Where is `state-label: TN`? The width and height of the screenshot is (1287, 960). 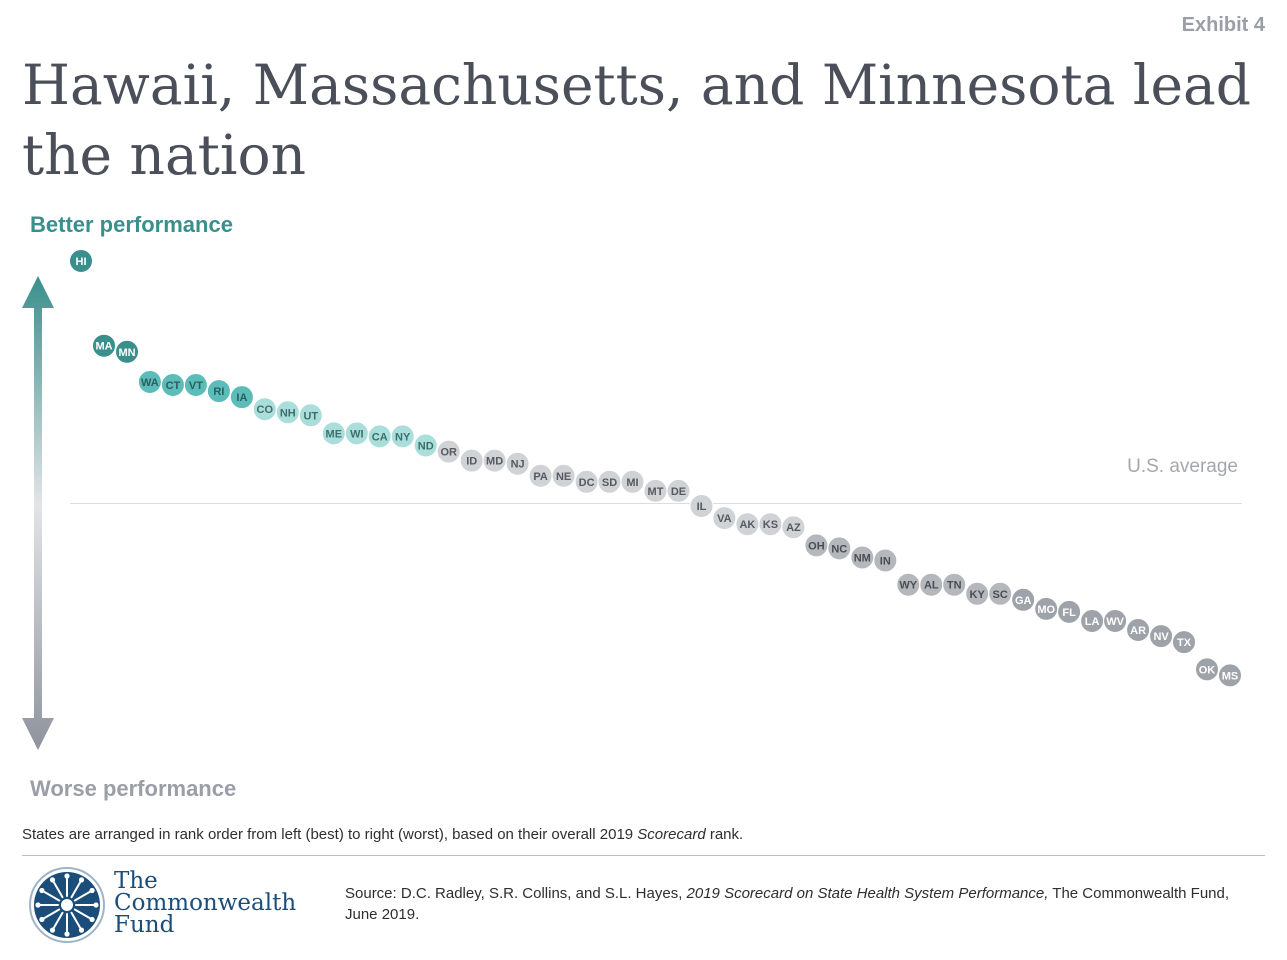
state-label: TN is located at coordinates (954, 586).